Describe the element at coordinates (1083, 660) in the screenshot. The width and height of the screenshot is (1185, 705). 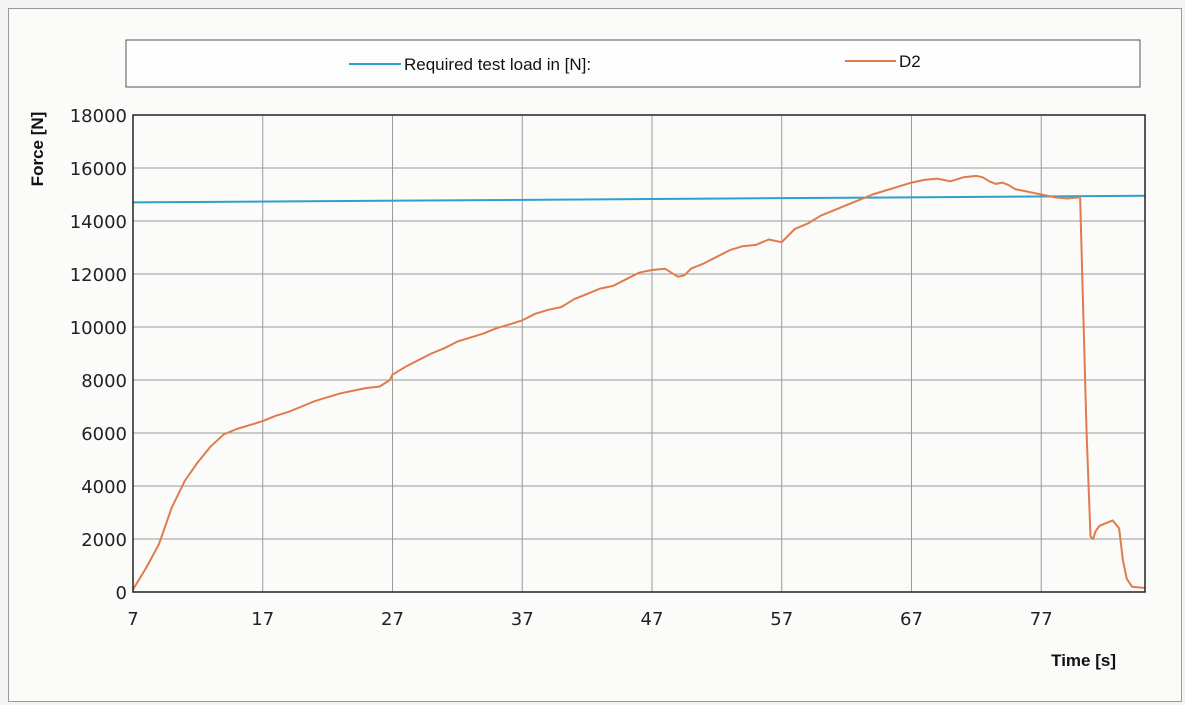
I see `x-axis-title: Time [s]` at that location.